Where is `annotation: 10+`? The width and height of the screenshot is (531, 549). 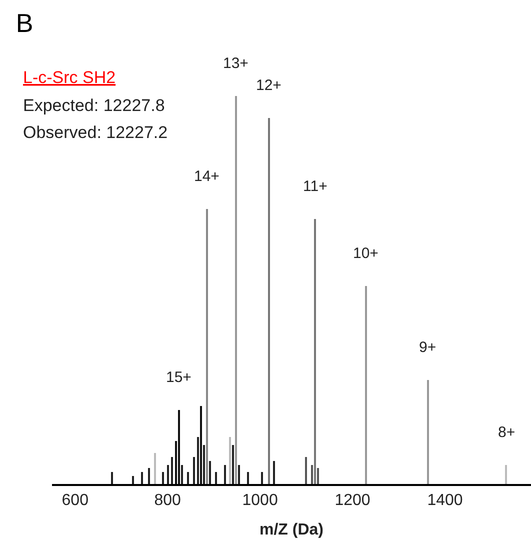
annotation: 10+ is located at coordinates (366, 253).